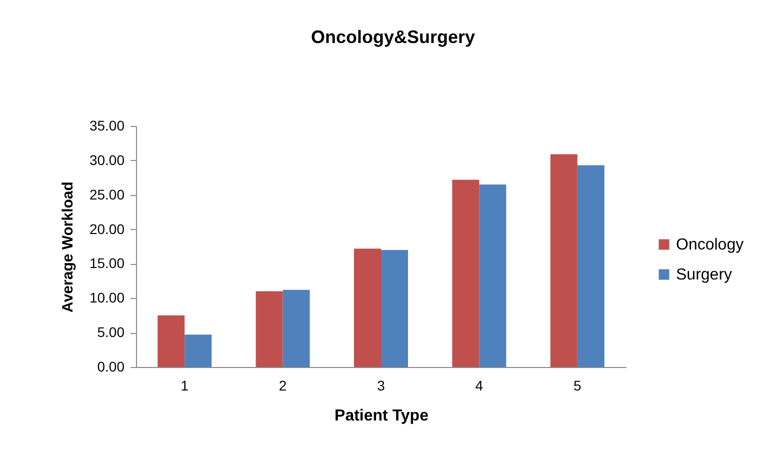 Image resolution: width=770 pixels, height=464 pixels. Describe the element at coordinates (107, 263) in the screenshot. I see `y-tick-label: 15.00` at that location.